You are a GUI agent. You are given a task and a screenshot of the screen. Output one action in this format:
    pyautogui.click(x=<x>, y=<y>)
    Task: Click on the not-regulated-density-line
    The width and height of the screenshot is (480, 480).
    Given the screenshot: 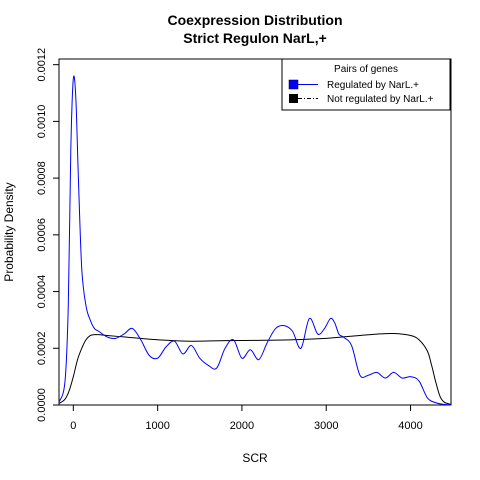 What is the action you would take?
    pyautogui.click(x=255, y=368)
    